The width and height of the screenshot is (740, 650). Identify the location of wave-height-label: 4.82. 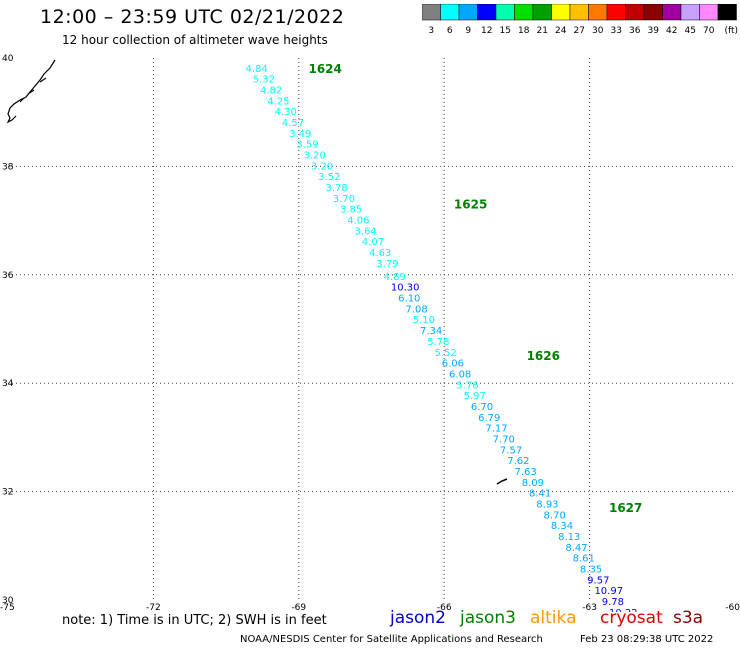
(271, 90).